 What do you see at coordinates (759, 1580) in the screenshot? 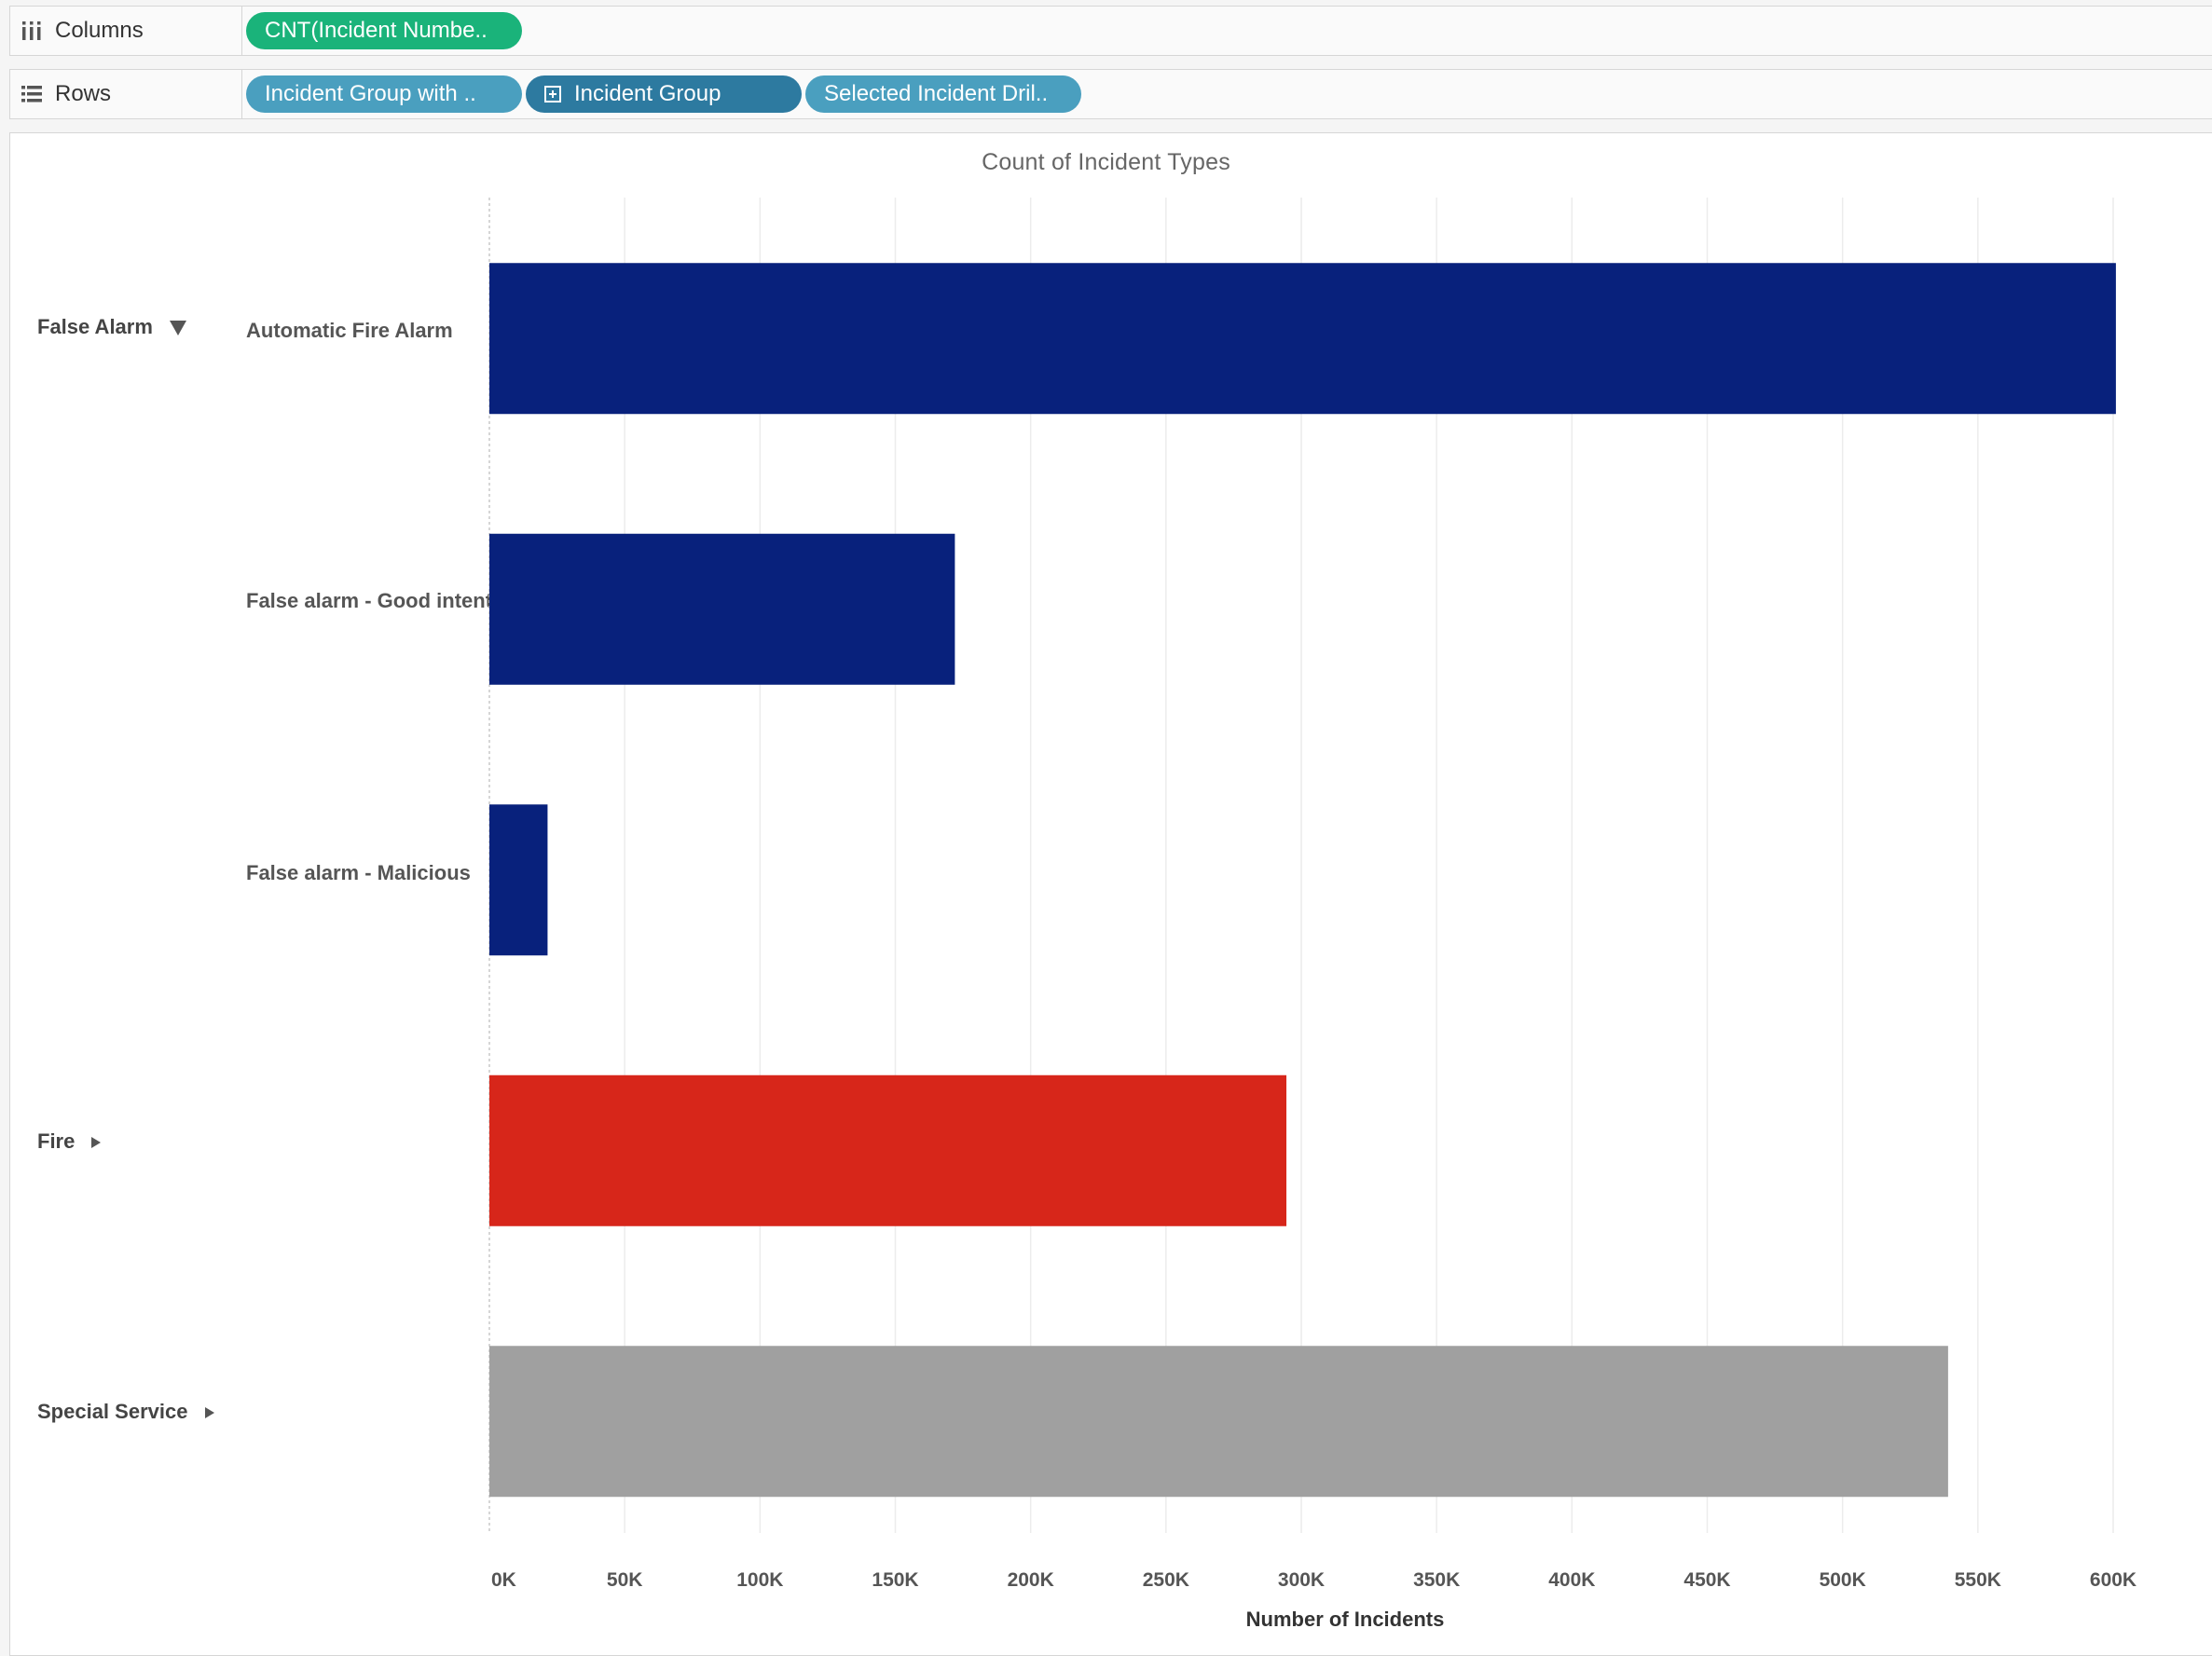
I see `x-tick-label: 100K` at bounding box center [759, 1580].